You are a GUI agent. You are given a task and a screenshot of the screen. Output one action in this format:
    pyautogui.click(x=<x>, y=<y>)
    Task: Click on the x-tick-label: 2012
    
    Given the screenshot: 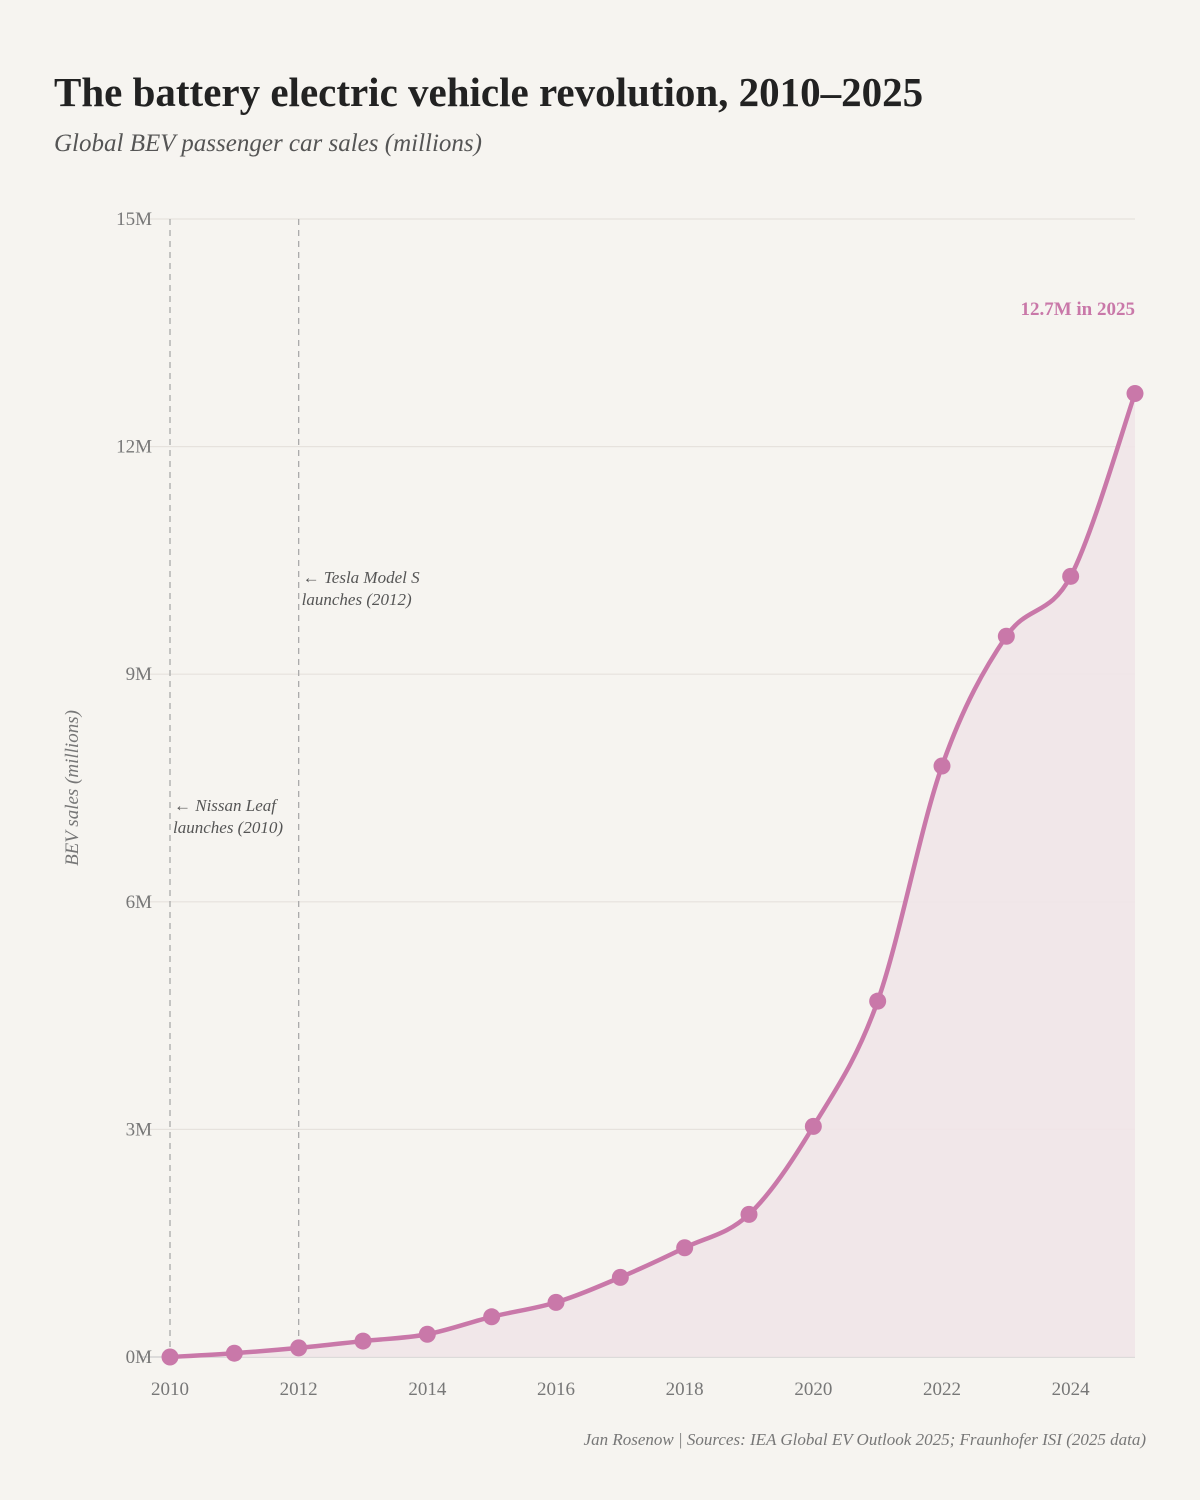 What is the action you would take?
    pyautogui.click(x=299, y=1389)
    